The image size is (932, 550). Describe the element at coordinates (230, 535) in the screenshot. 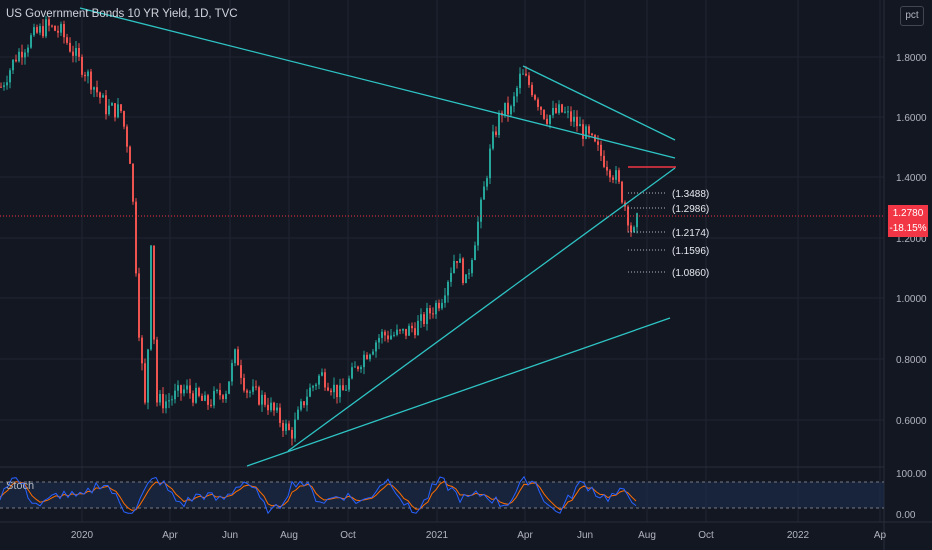

I see `time-axis-label: Jun` at that location.